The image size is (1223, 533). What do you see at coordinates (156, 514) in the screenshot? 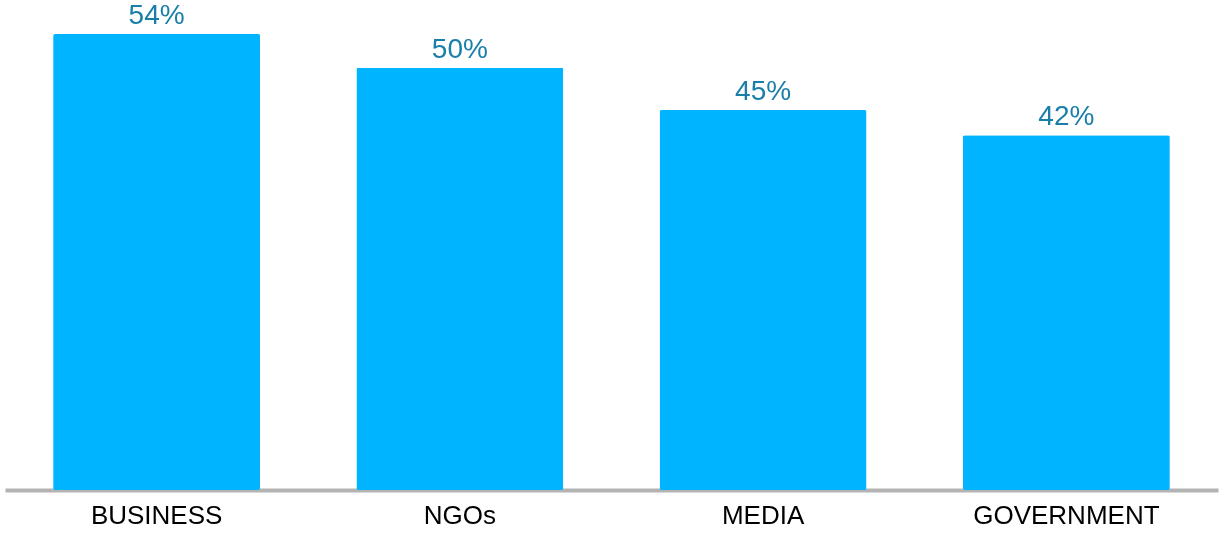
I see `x-tick-label: BUSINESS` at bounding box center [156, 514].